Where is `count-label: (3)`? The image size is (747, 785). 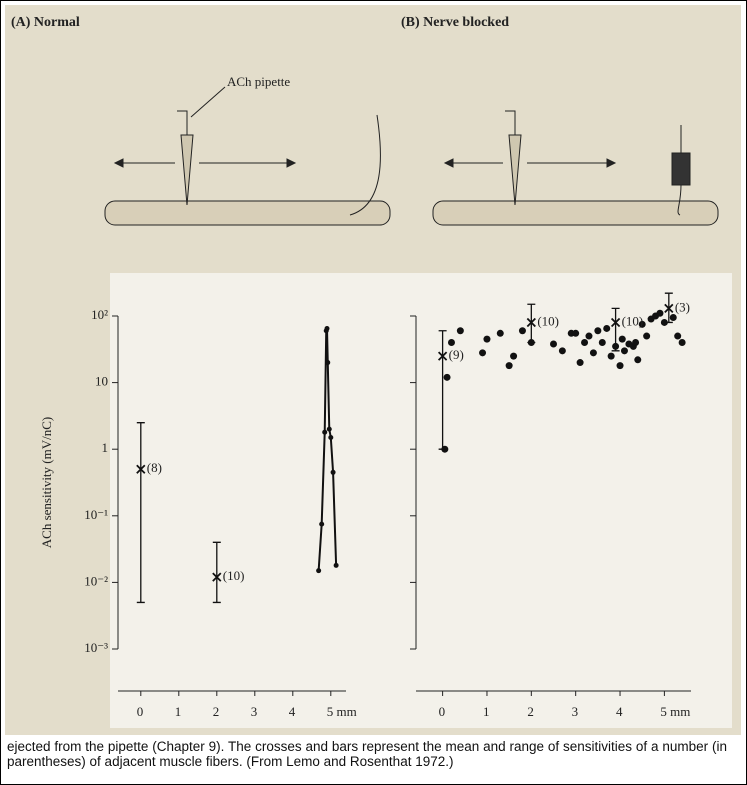 count-label: (3) is located at coordinates (682, 306).